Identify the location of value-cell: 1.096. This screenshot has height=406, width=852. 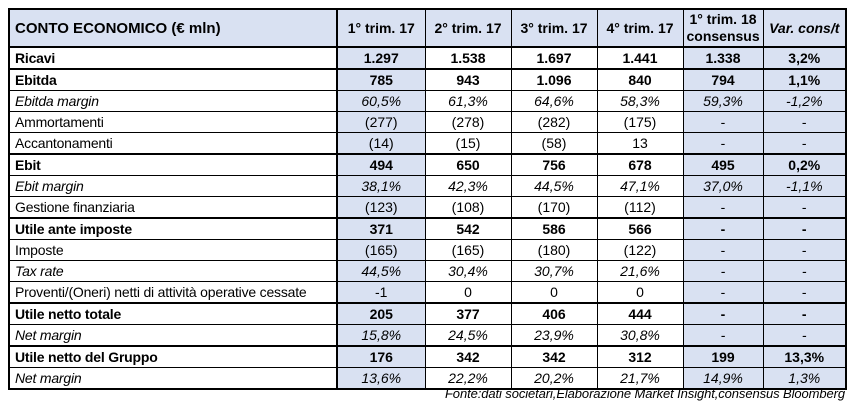
(554, 79).